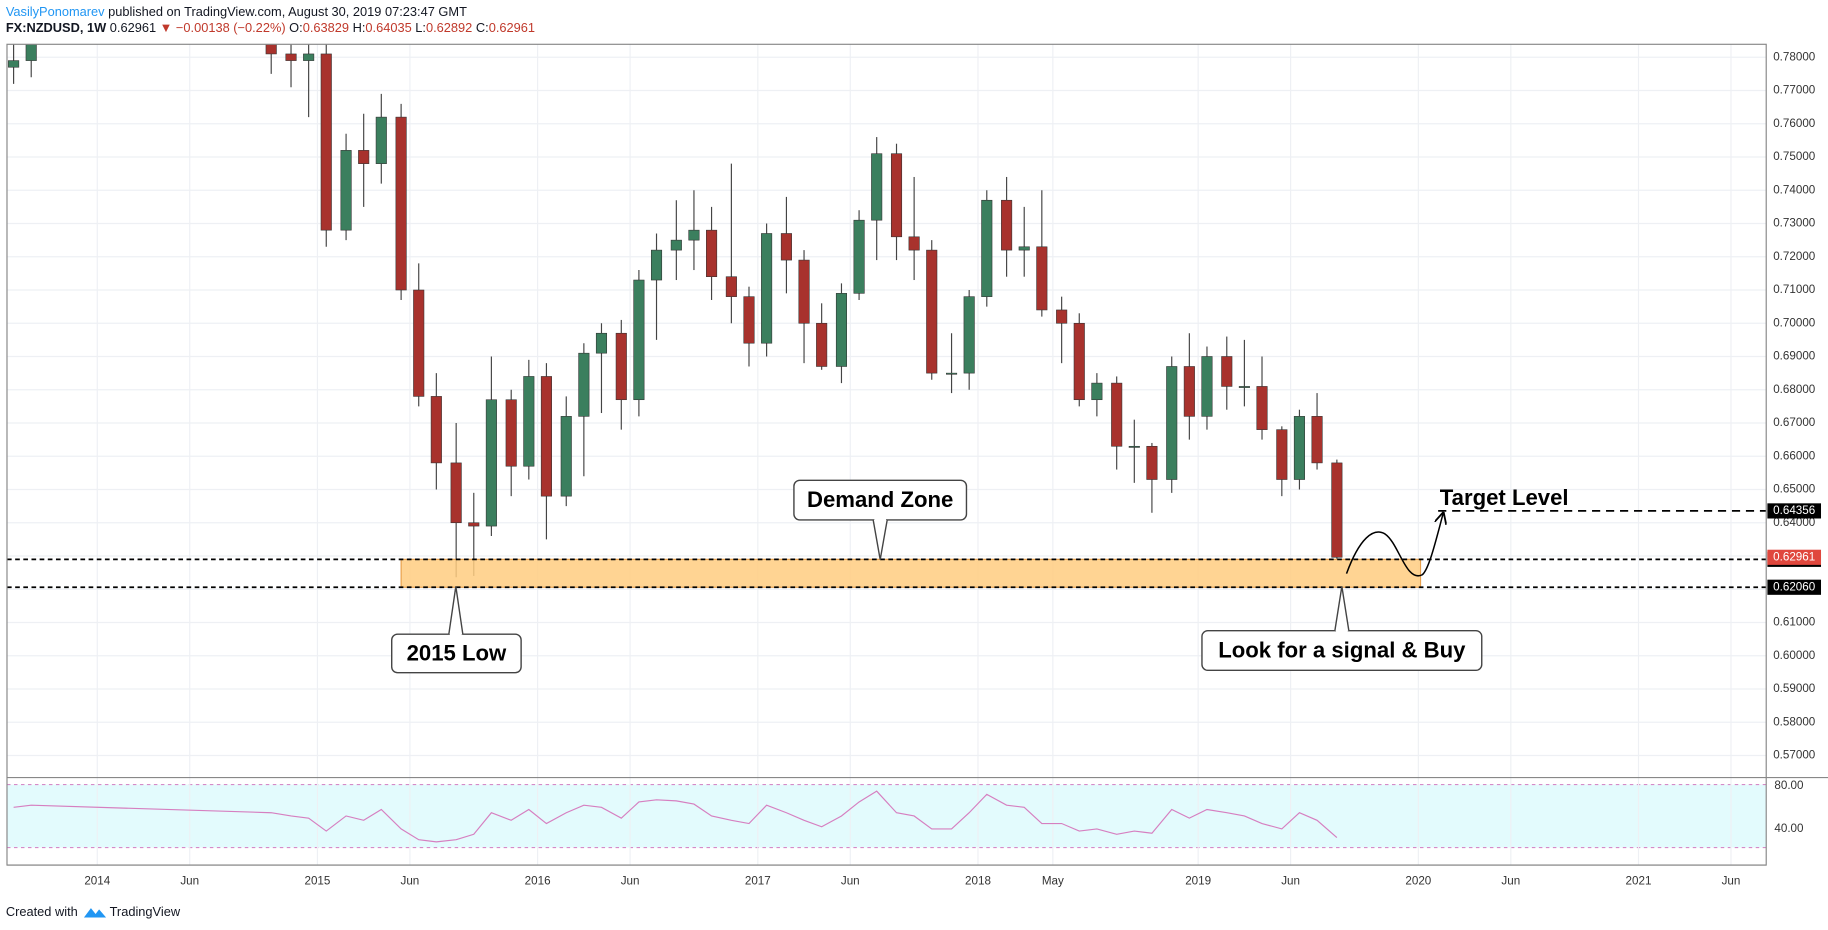 The width and height of the screenshot is (1828, 930). Describe the element at coordinates (55, 11) in the screenshot. I see `author: VasilyPonomarev` at that location.